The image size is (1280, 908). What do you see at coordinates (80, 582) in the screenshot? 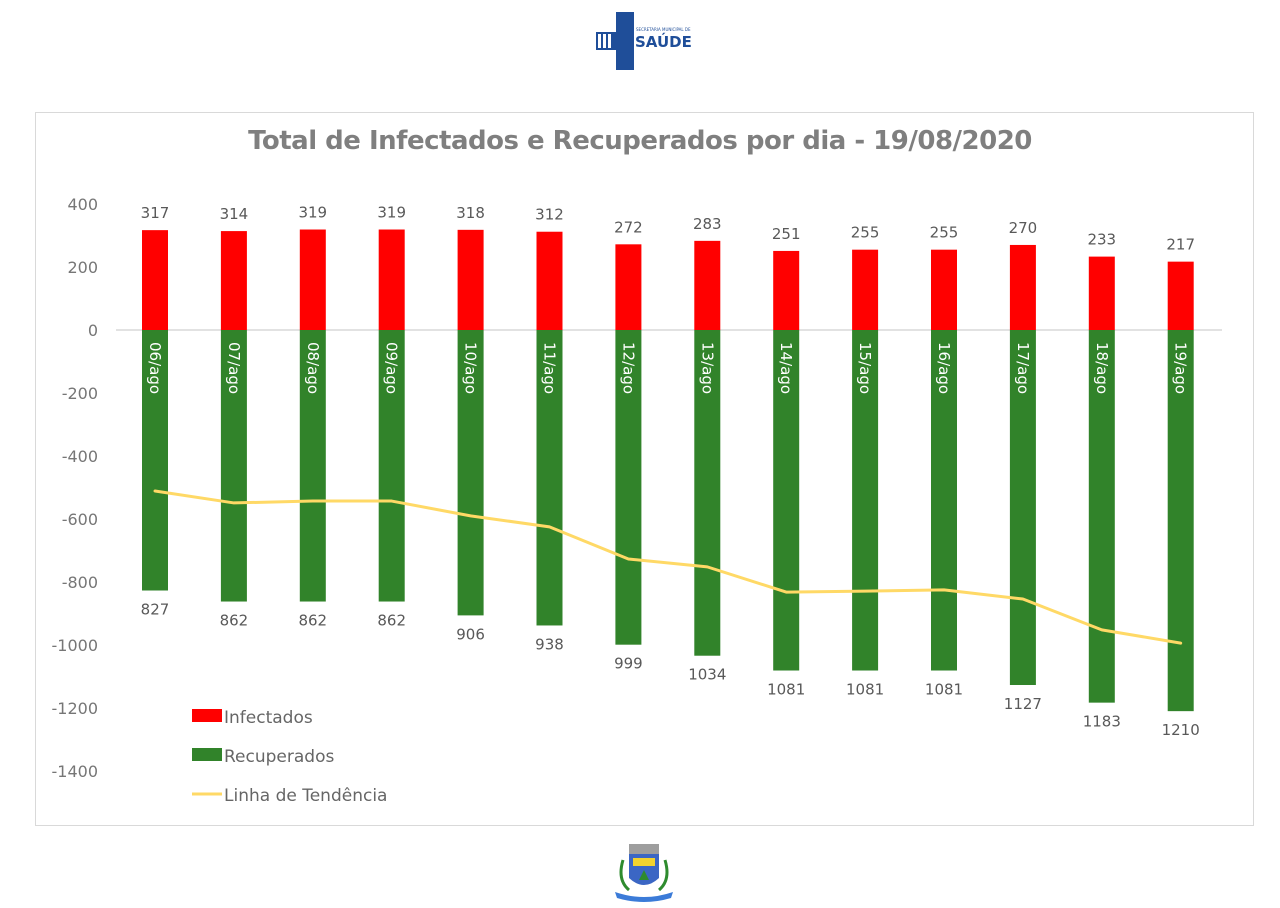
I see `y-tick-label: -800` at bounding box center [80, 582].